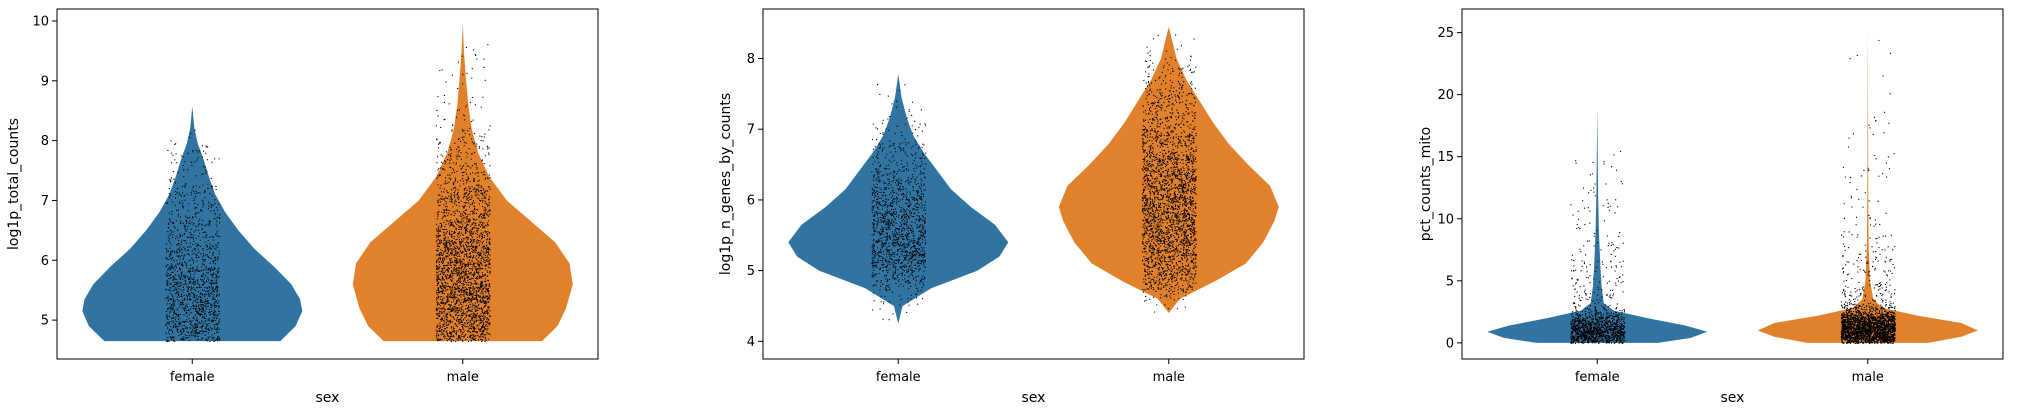 The width and height of the screenshot is (2018, 413). What do you see at coordinates (1445, 33) in the screenshot?
I see `y-tick-label: 25` at bounding box center [1445, 33].